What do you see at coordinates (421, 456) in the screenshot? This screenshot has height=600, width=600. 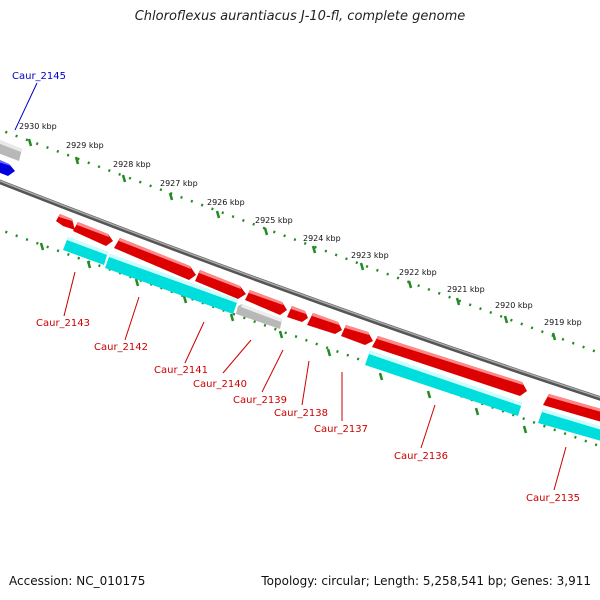 I see `gene-label-caur-2136: Caur_2136` at bounding box center [421, 456].